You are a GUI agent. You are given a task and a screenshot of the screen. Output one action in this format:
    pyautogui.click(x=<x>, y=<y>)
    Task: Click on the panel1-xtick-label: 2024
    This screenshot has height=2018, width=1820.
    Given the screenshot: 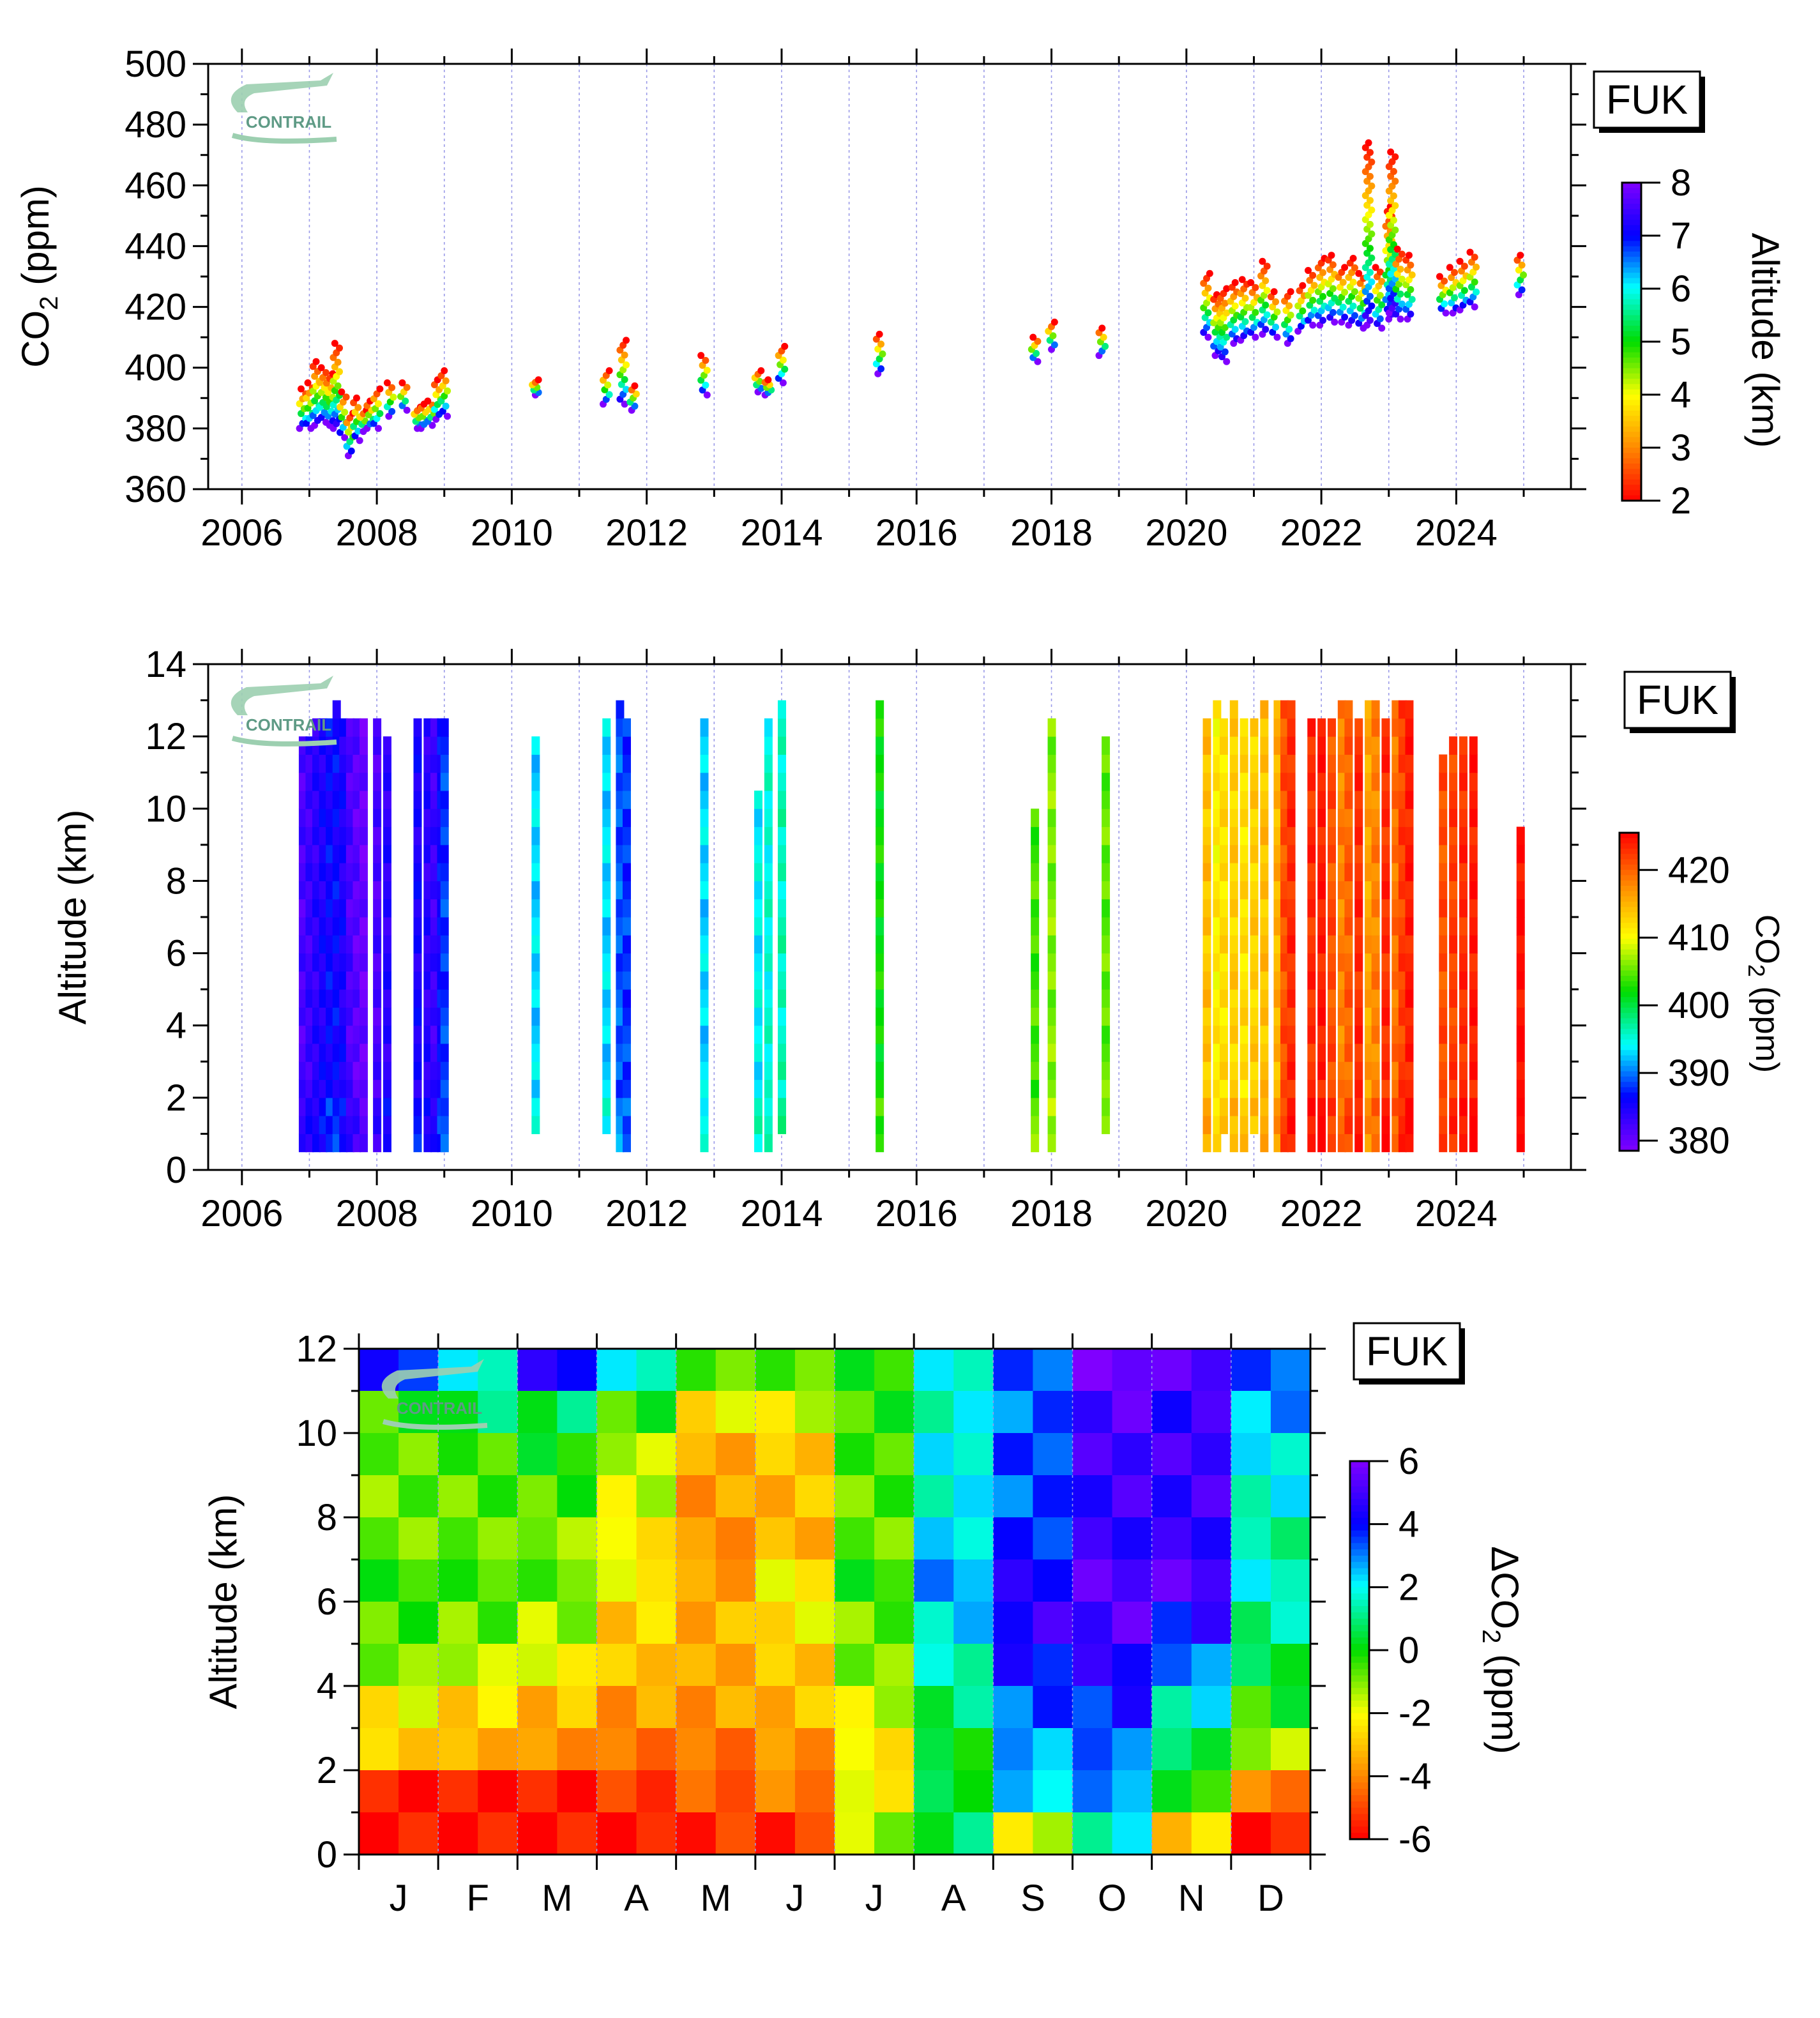 What is the action you would take?
    pyautogui.click(x=1456, y=533)
    